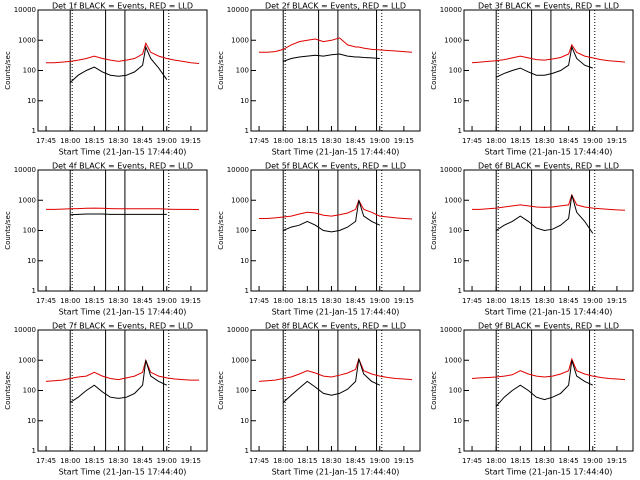 The height and width of the screenshot is (480, 640). Describe the element at coordinates (122, 6) in the screenshot. I see `chart-title: Det 1f BLACK = Events, RED = LLD` at that location.